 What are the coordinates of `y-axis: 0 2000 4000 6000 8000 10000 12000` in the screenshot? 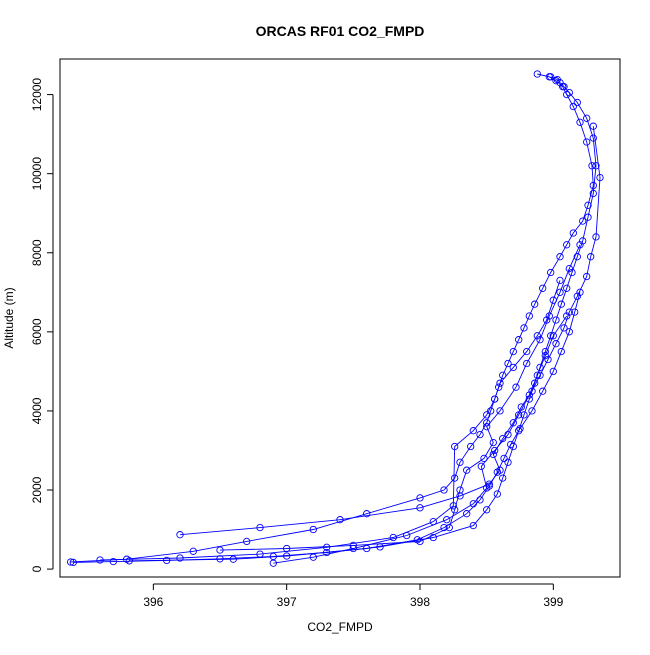 It's located at (42, 325).